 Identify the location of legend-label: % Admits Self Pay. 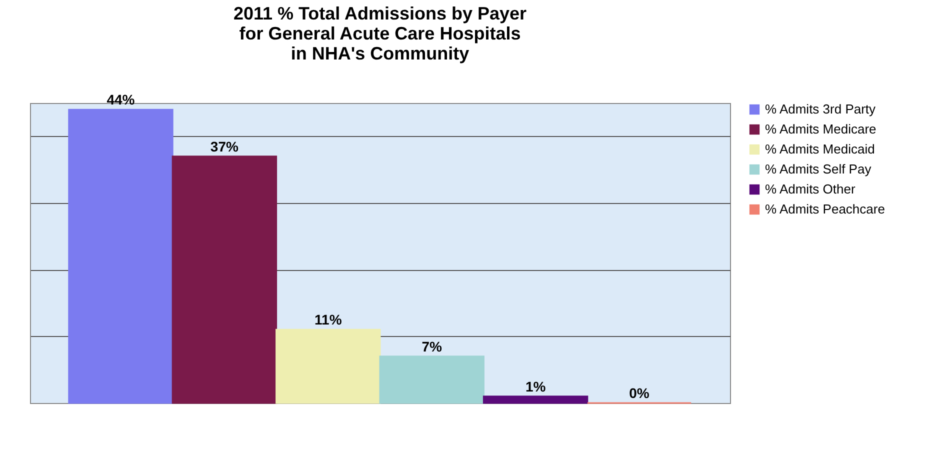
(818, 169).